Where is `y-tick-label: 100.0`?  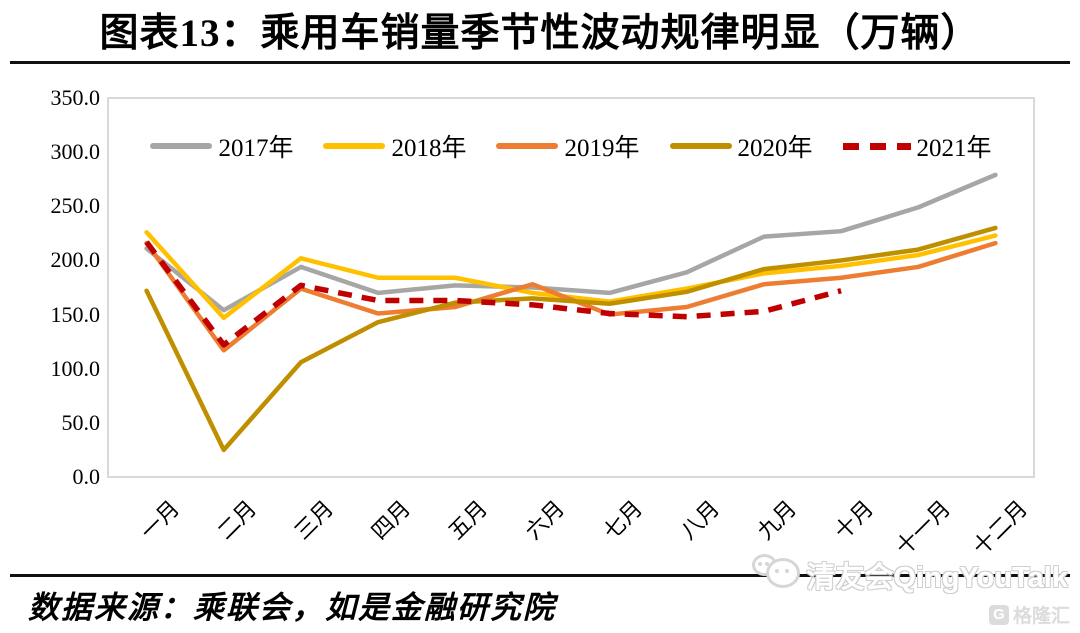 y-tick-label: 100.0 is located at coordinates (75, 368).